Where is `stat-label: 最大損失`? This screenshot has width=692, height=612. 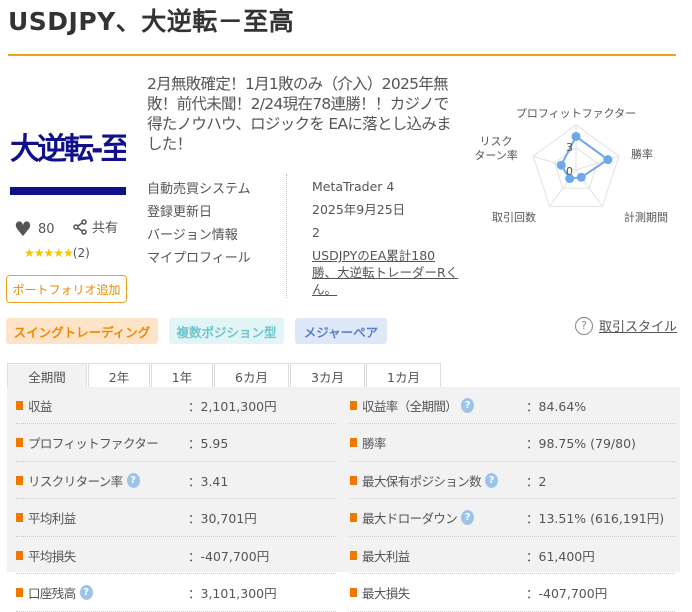 stat-label: 最大損失 is located at coordinates (386, 593).